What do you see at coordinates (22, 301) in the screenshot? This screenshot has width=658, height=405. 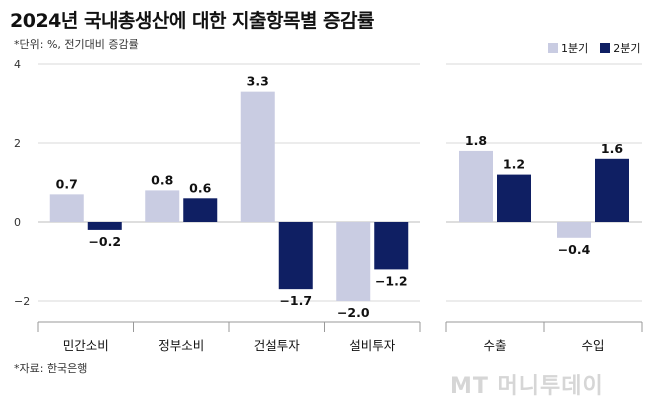 I see `y-tick-label: −2` at bounding box center [22, 301].